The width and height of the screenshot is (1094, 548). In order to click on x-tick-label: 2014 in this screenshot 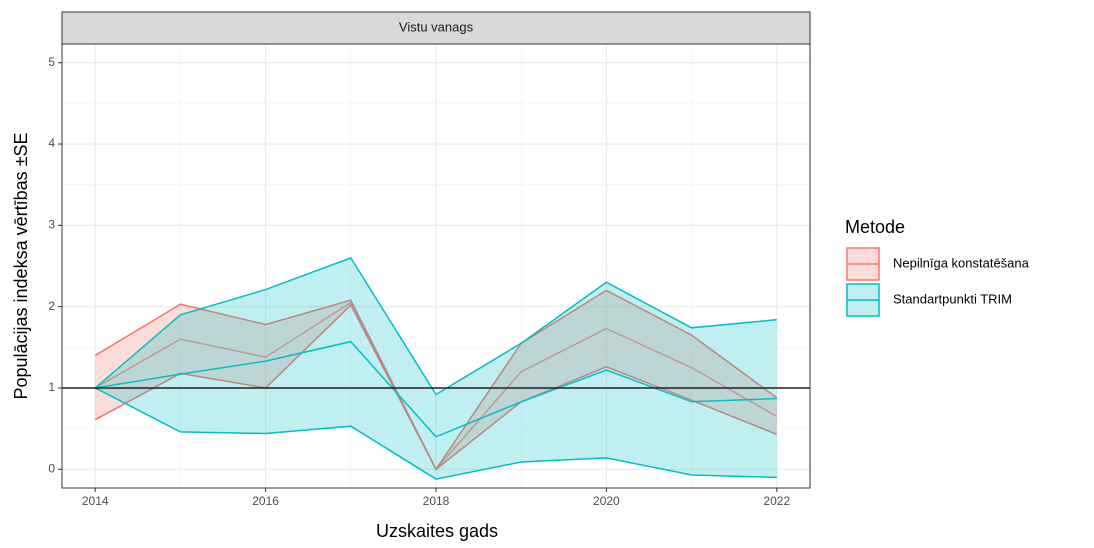, I will do `click(95, 501)`.